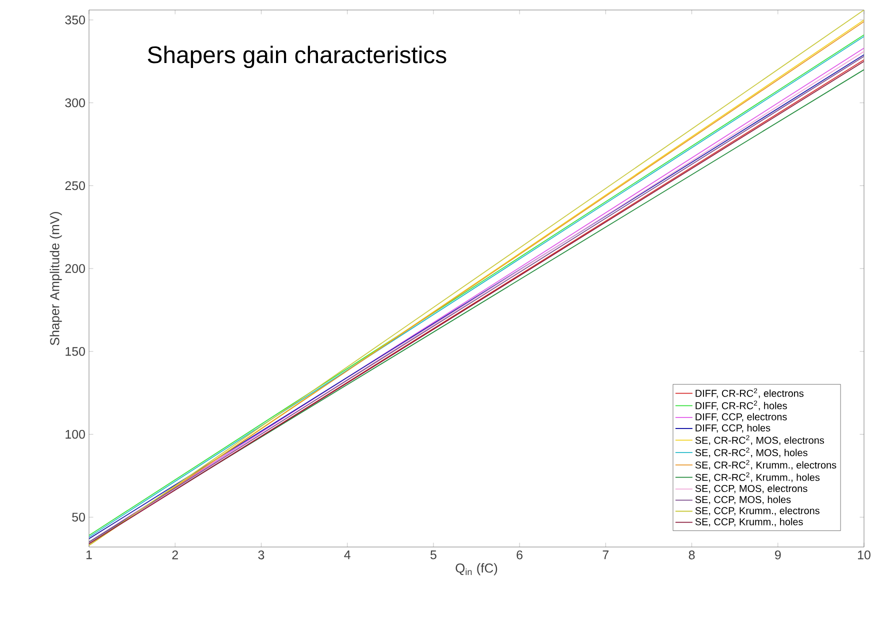 This screenshot has height=618, width=877. I want to click on legend-label: DIFF, CR-RC$^{2}$, holes, so click(741, 405).